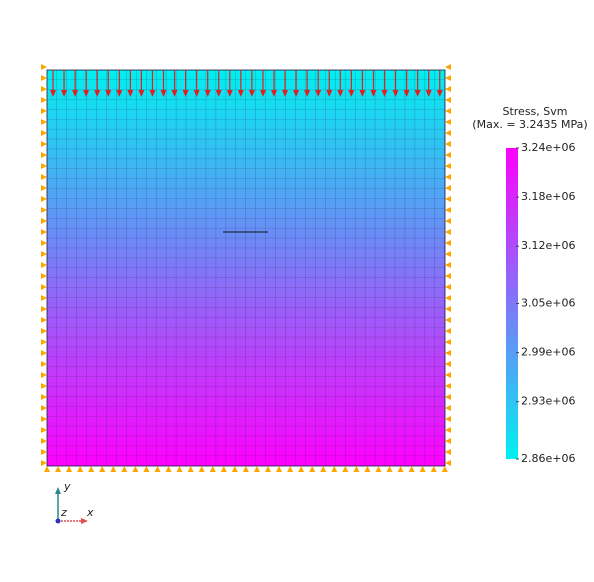  I want to click on y-axis-head, so click(58, 490).